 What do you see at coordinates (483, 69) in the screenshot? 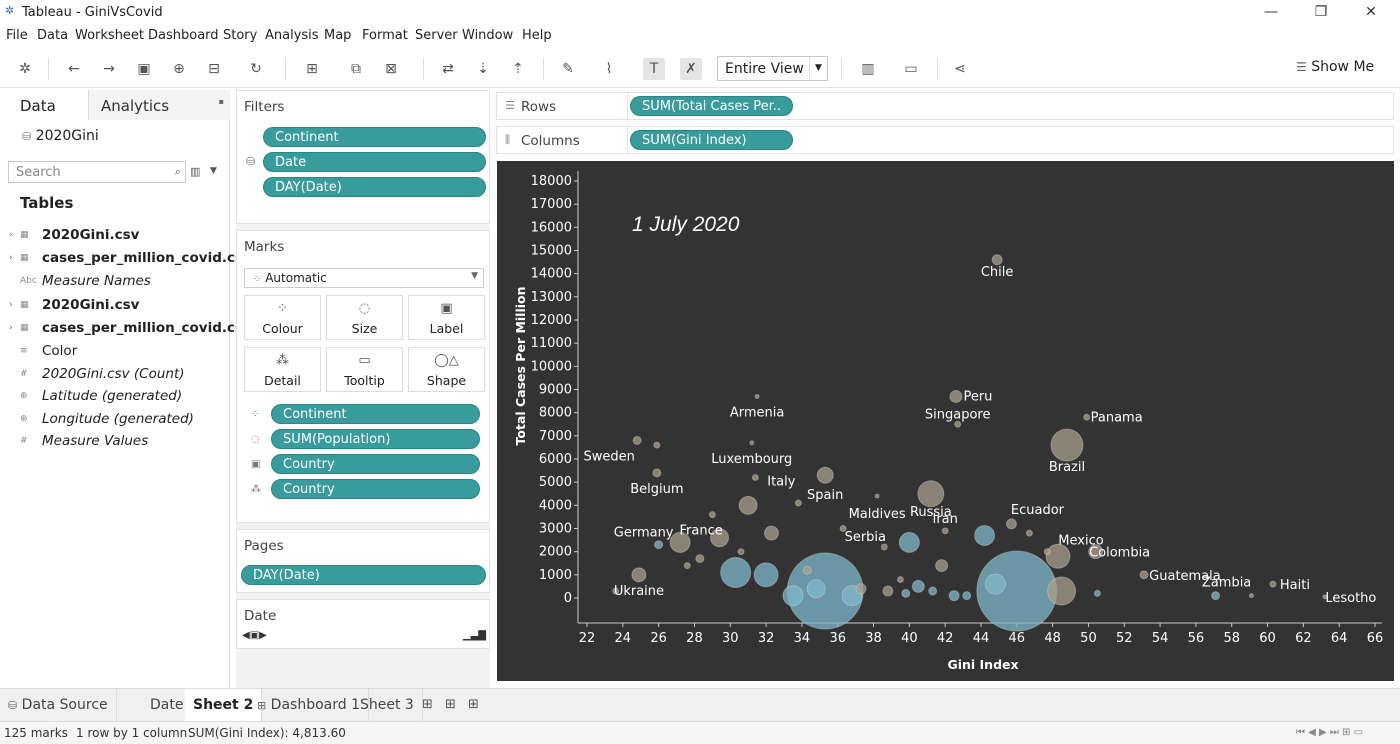
I see `sort-ascending-icon: ⇣` at bounding box center [483, 69].